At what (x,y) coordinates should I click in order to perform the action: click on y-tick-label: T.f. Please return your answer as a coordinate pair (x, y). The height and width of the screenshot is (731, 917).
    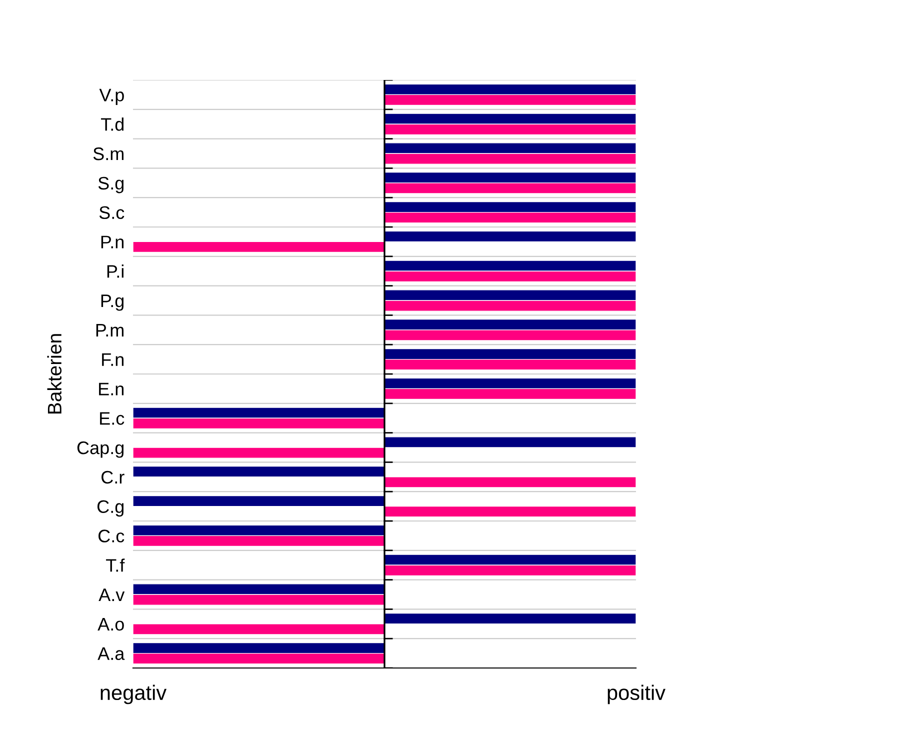
    Looking at the image, I should click on (115, 565).